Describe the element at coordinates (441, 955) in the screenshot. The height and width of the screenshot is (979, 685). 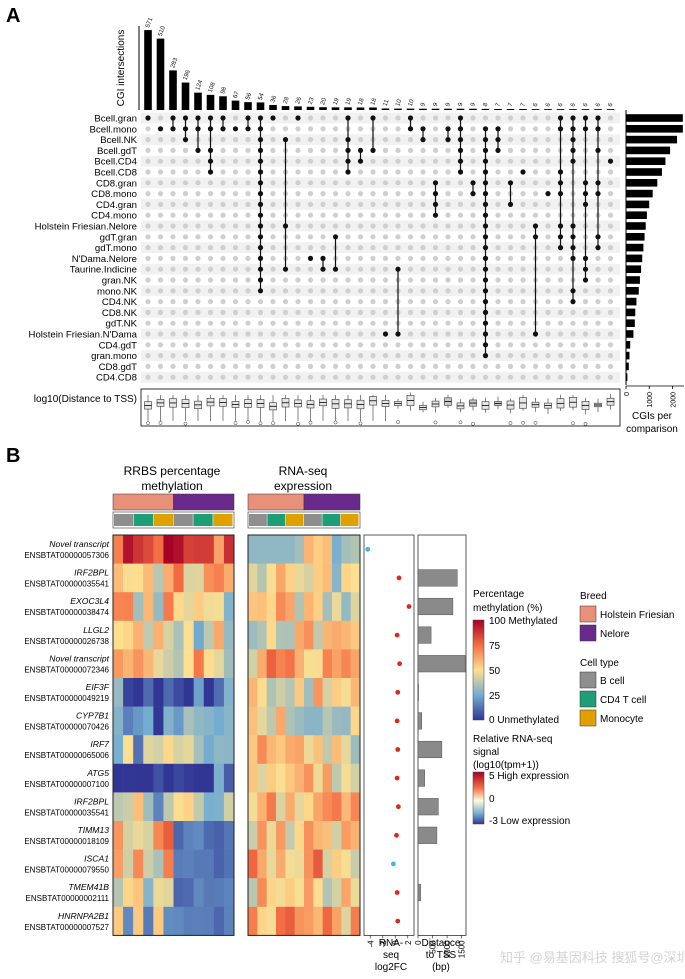
I see `tss-axis-label-2: to TSS` at that location.